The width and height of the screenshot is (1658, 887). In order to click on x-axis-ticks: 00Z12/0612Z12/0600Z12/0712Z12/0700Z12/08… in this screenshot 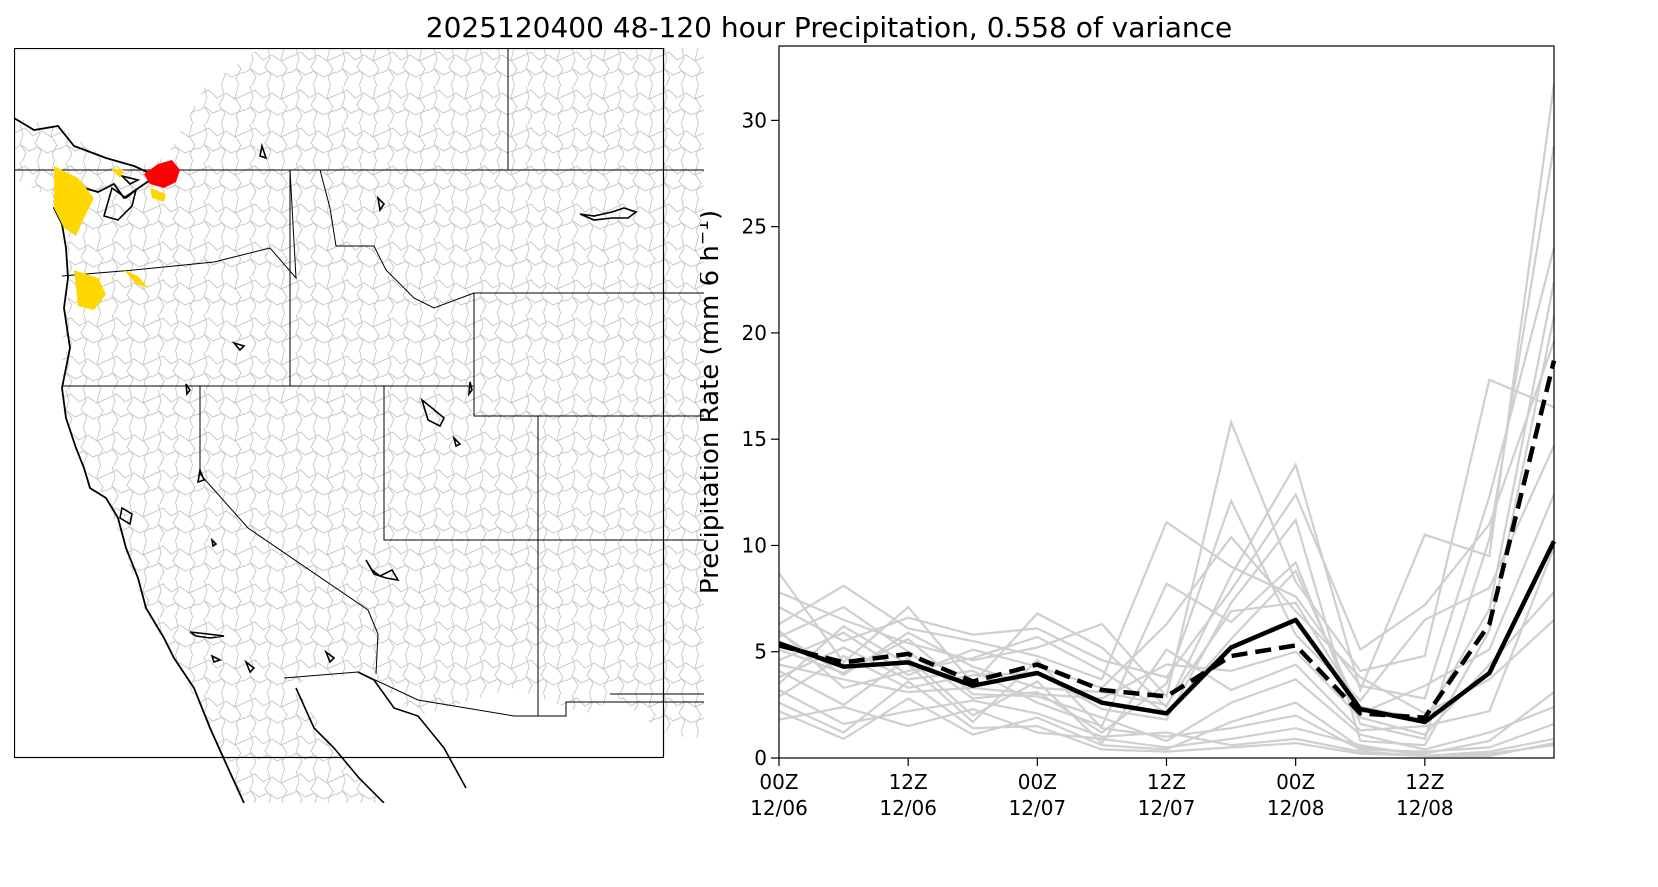, I will do `click(1102, 789)`.